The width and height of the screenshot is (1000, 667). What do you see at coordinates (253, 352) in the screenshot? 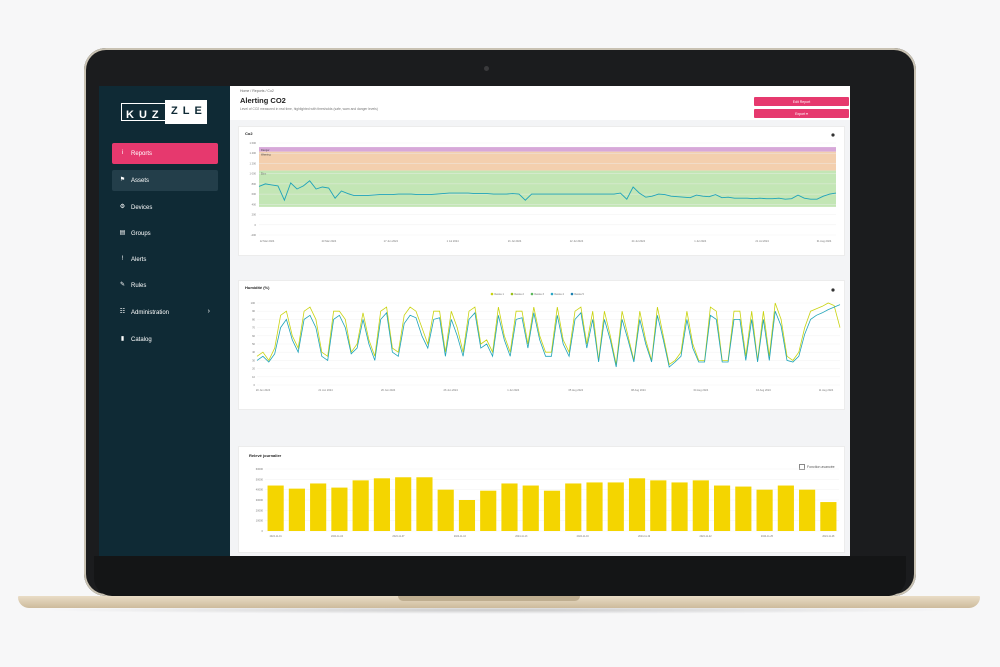
I see `y-tick-label: 40` at bounding box center [253, 352].